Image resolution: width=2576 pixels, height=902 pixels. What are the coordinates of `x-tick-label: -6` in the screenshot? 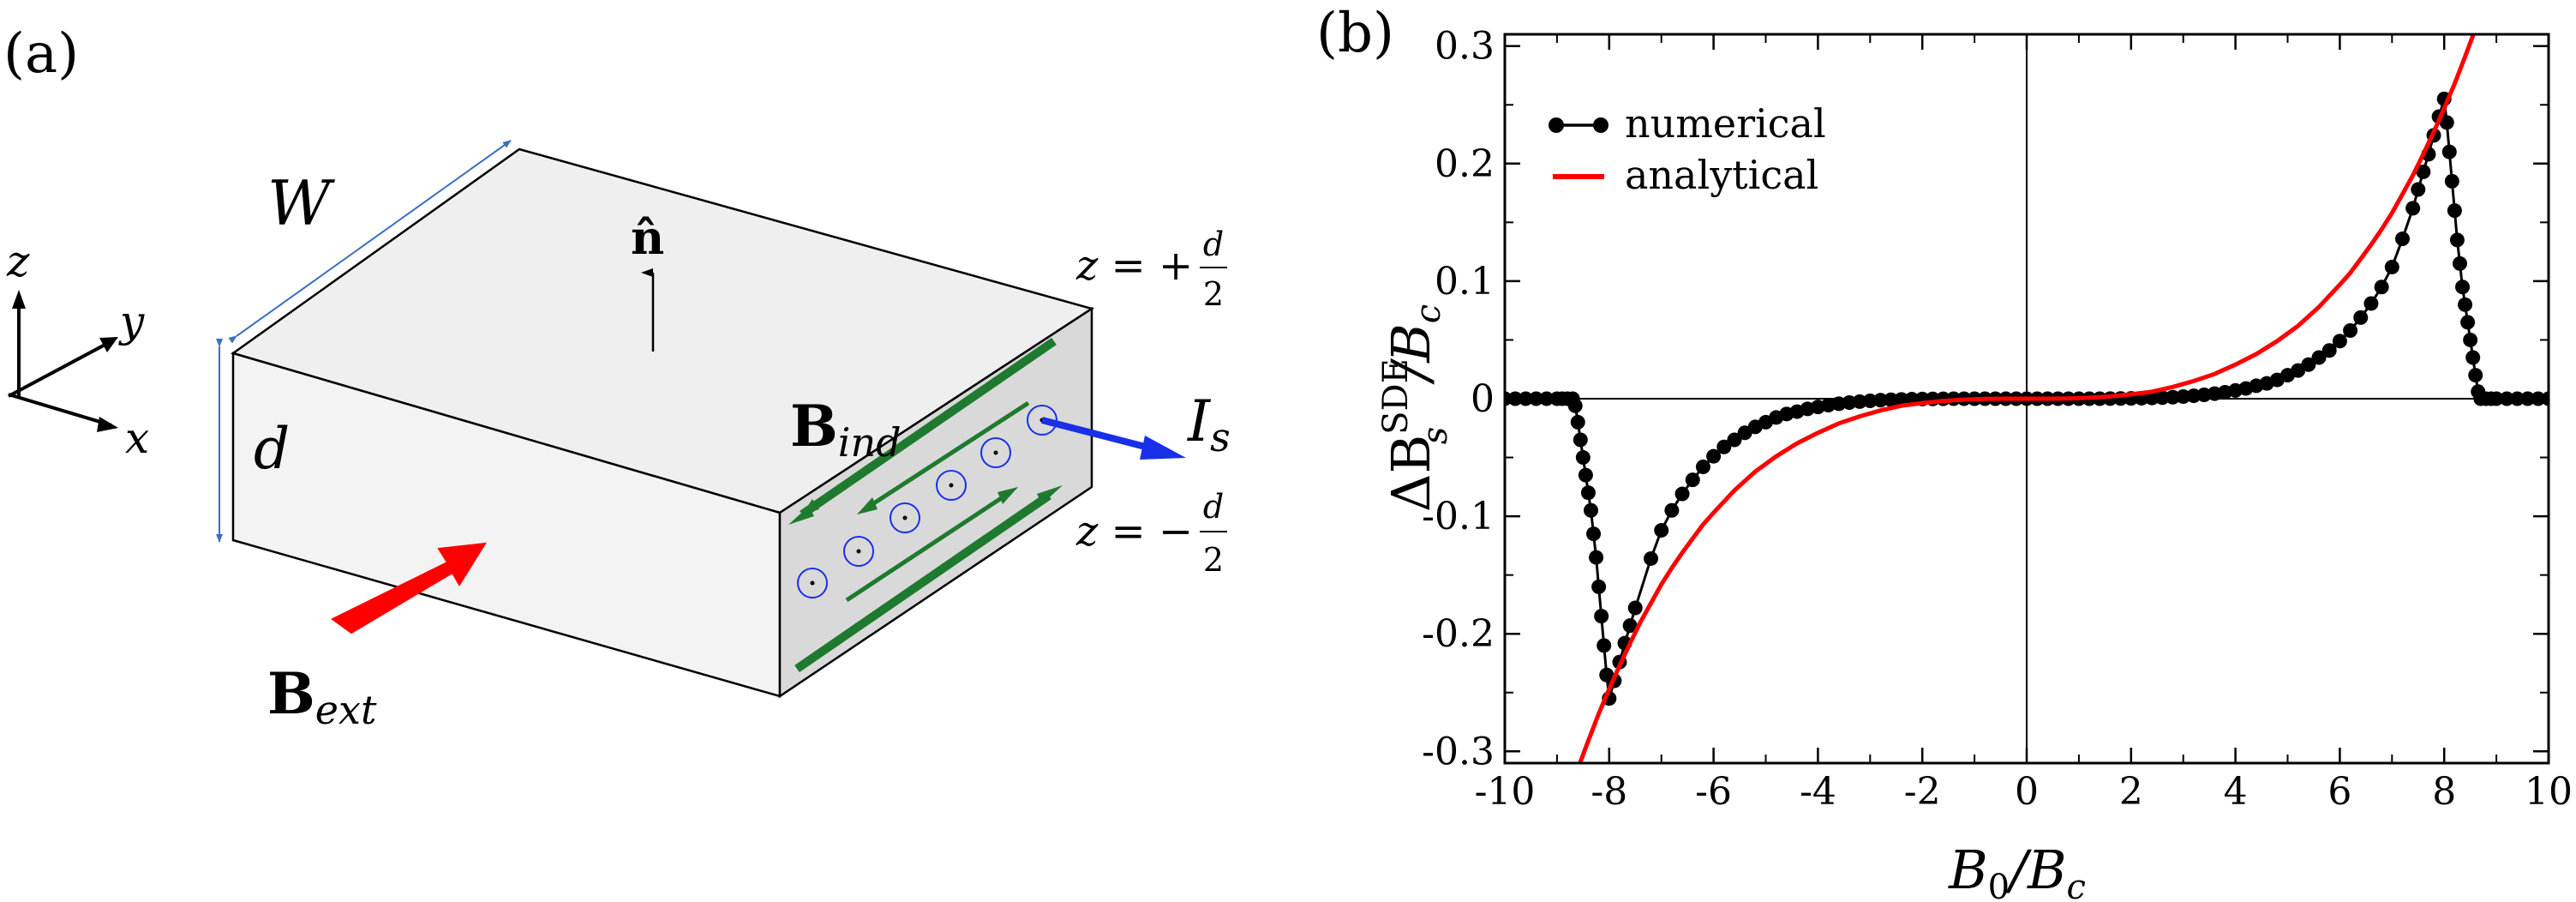 It's located at (1713, 792).